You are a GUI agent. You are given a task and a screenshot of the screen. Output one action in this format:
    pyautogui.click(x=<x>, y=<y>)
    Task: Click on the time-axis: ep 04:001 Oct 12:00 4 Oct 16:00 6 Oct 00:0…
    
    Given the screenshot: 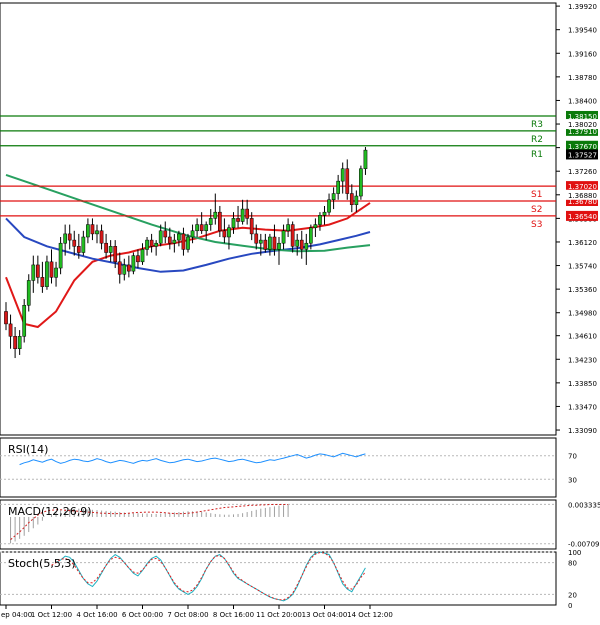 What is the action you would take?
    pyautogui.click(x=278, y=611)
    